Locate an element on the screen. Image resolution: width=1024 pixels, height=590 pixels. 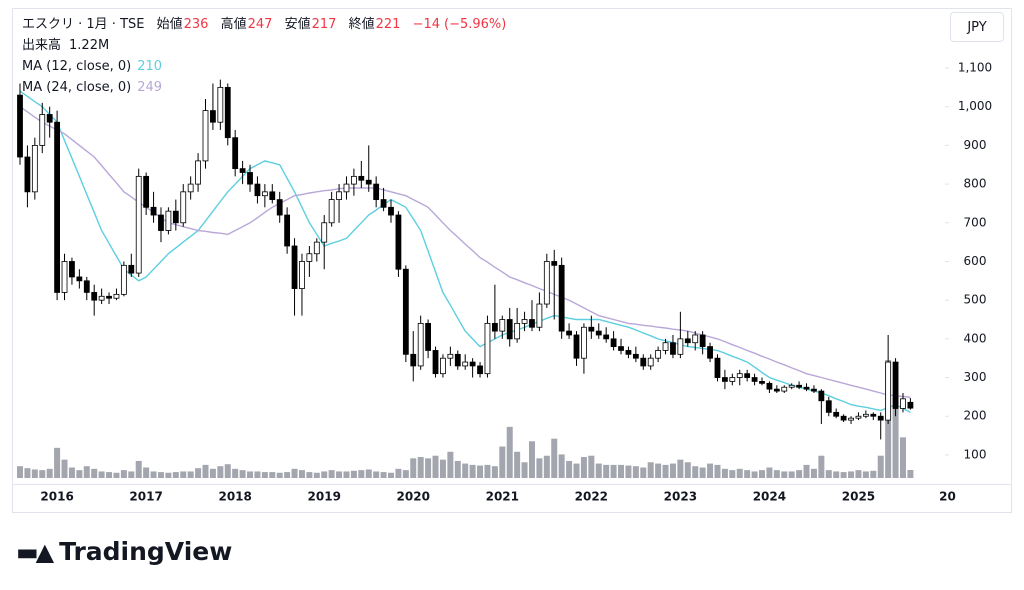
x-tick-label: 20 is located at coordinates (947, 497).